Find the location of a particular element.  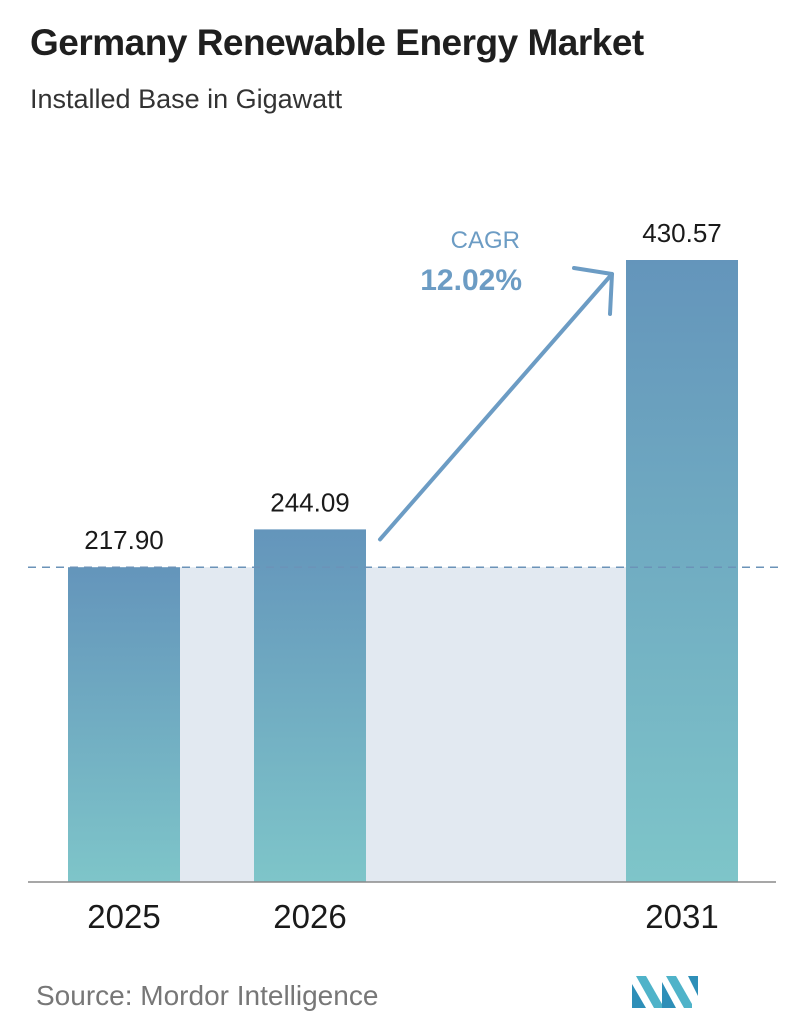

data-label-2031: 430.57 is located at coordinates (682, 233).